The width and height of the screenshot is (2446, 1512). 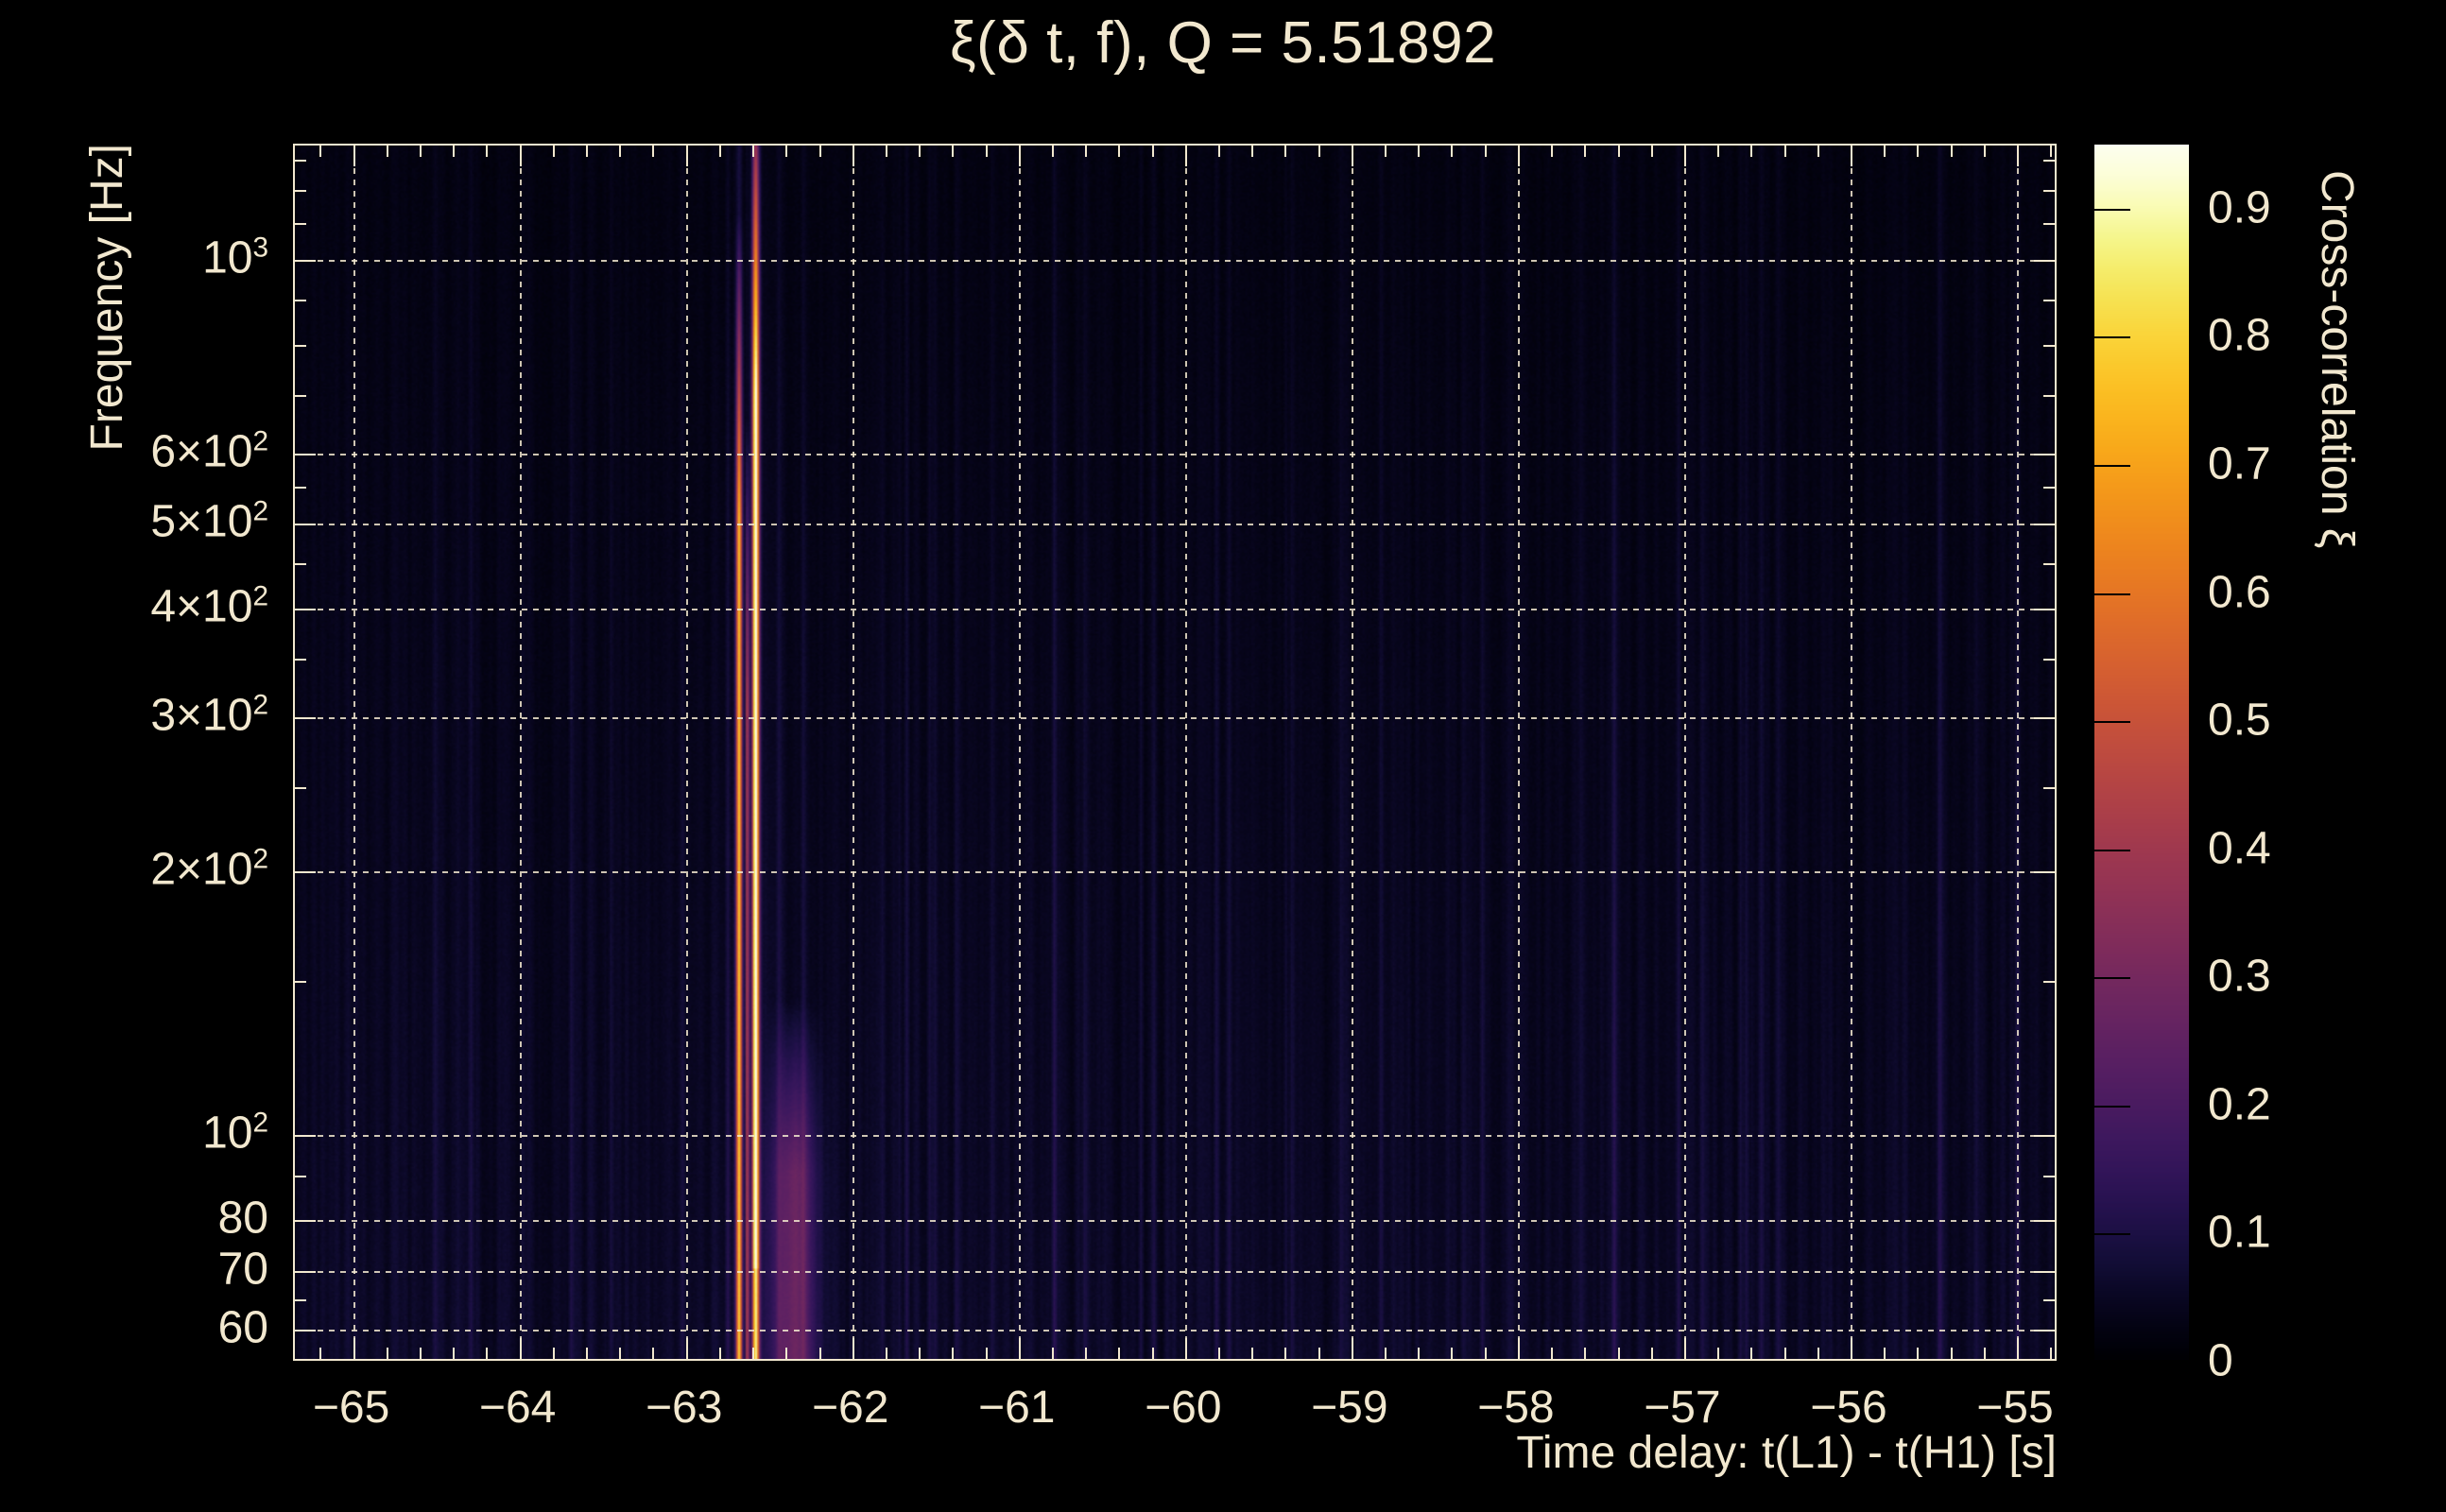 What do you see at coordinates (235, 258) in the screenshot?
I see `y-tick-label: 10³` at bounding box center [235, 258].